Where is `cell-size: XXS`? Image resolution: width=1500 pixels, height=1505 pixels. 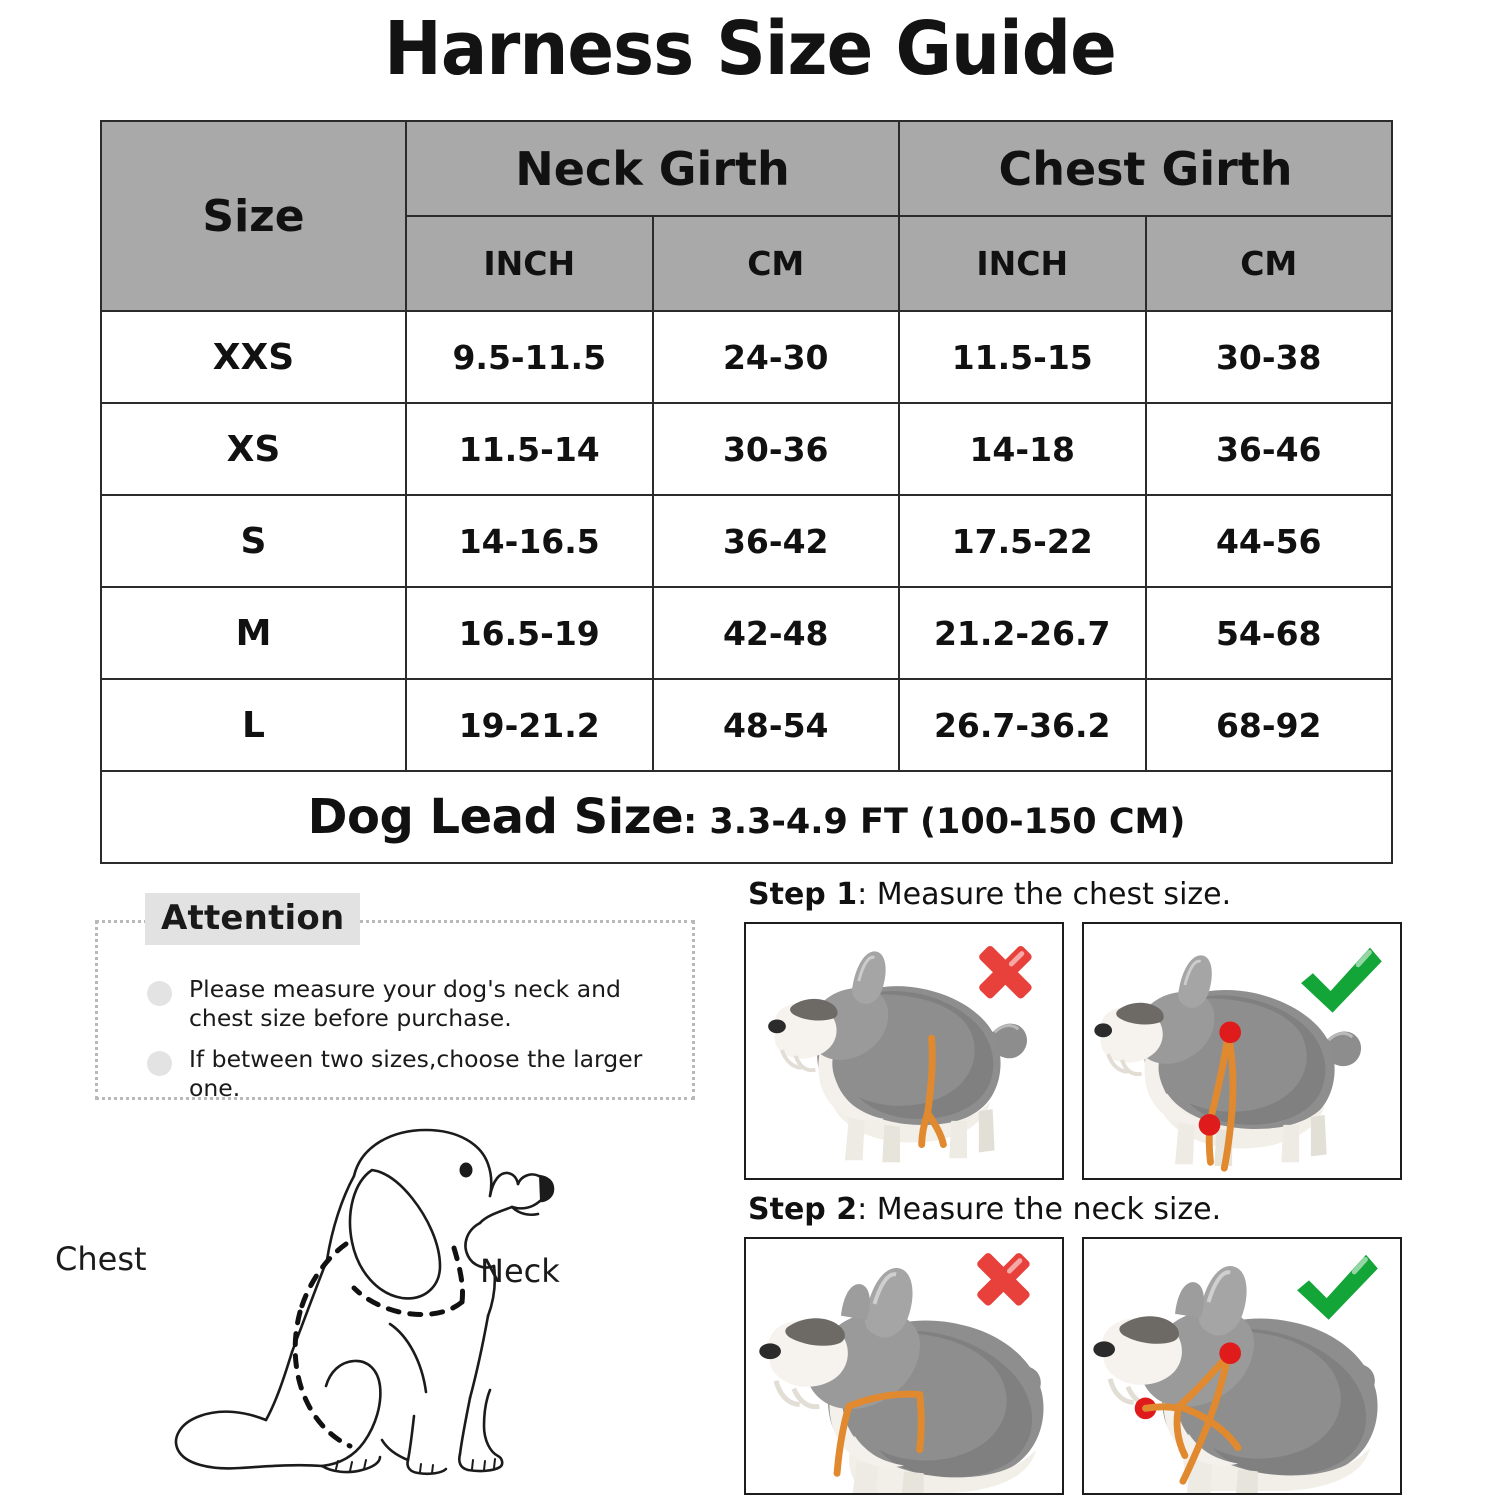 cell-size: XXS is located at coordinates (253, 357).